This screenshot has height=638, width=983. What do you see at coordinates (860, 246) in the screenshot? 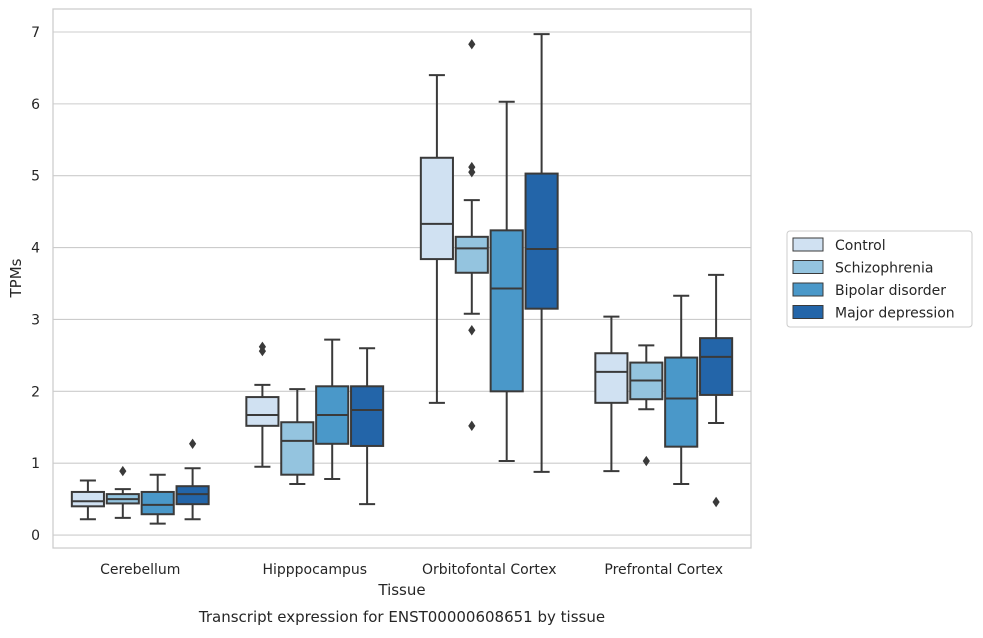
I see `legend-label: Control` at bounding box center [860, 246].